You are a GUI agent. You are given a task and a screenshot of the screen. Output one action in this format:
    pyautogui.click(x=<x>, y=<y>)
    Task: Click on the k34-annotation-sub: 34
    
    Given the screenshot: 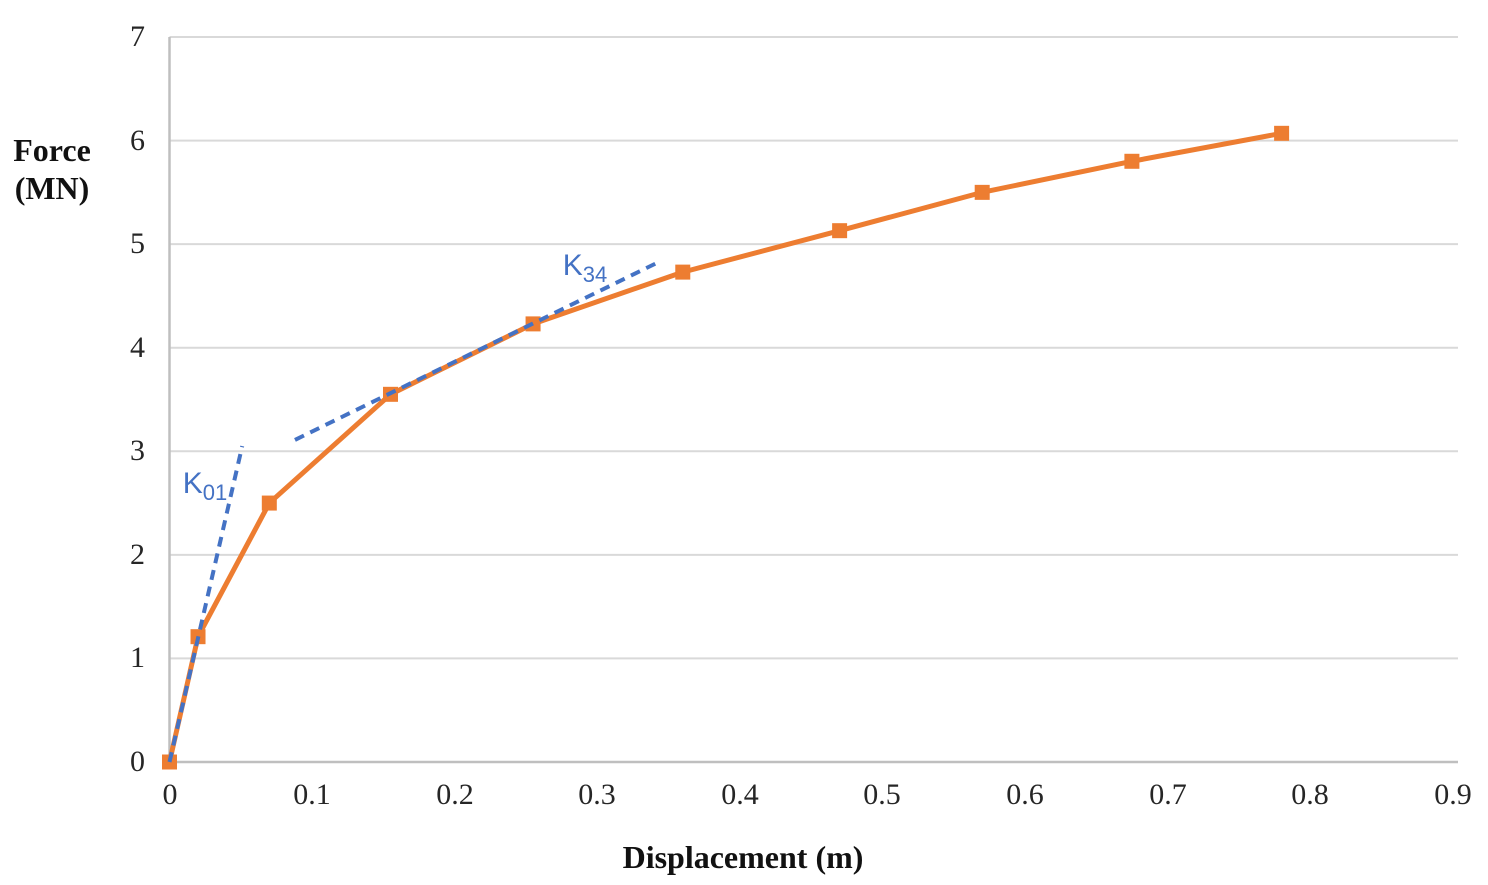 What is the action you would take?
    pyautogui.click(x=595, y=274)
    